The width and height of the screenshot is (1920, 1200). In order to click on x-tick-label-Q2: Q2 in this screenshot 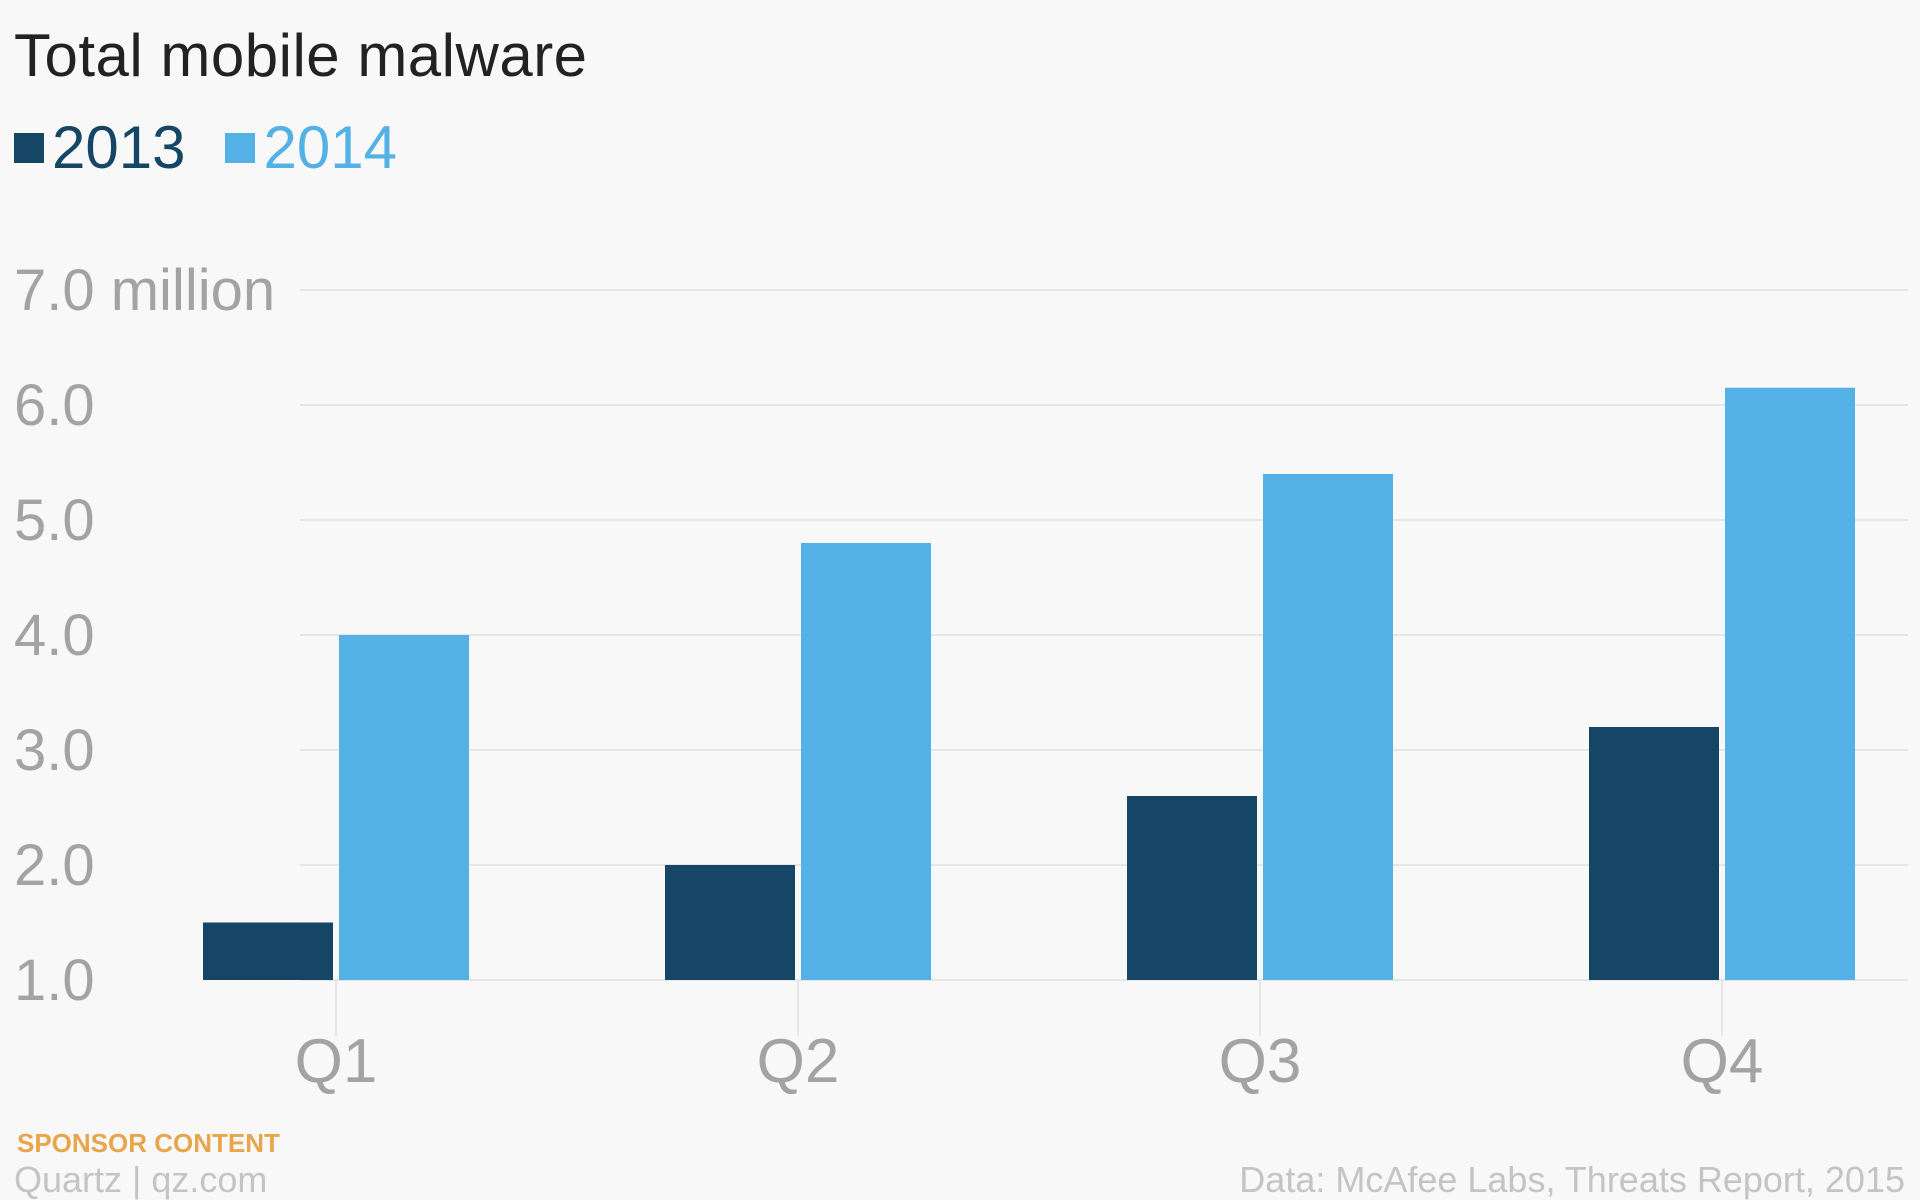, I will do `click(798, 1061)`.